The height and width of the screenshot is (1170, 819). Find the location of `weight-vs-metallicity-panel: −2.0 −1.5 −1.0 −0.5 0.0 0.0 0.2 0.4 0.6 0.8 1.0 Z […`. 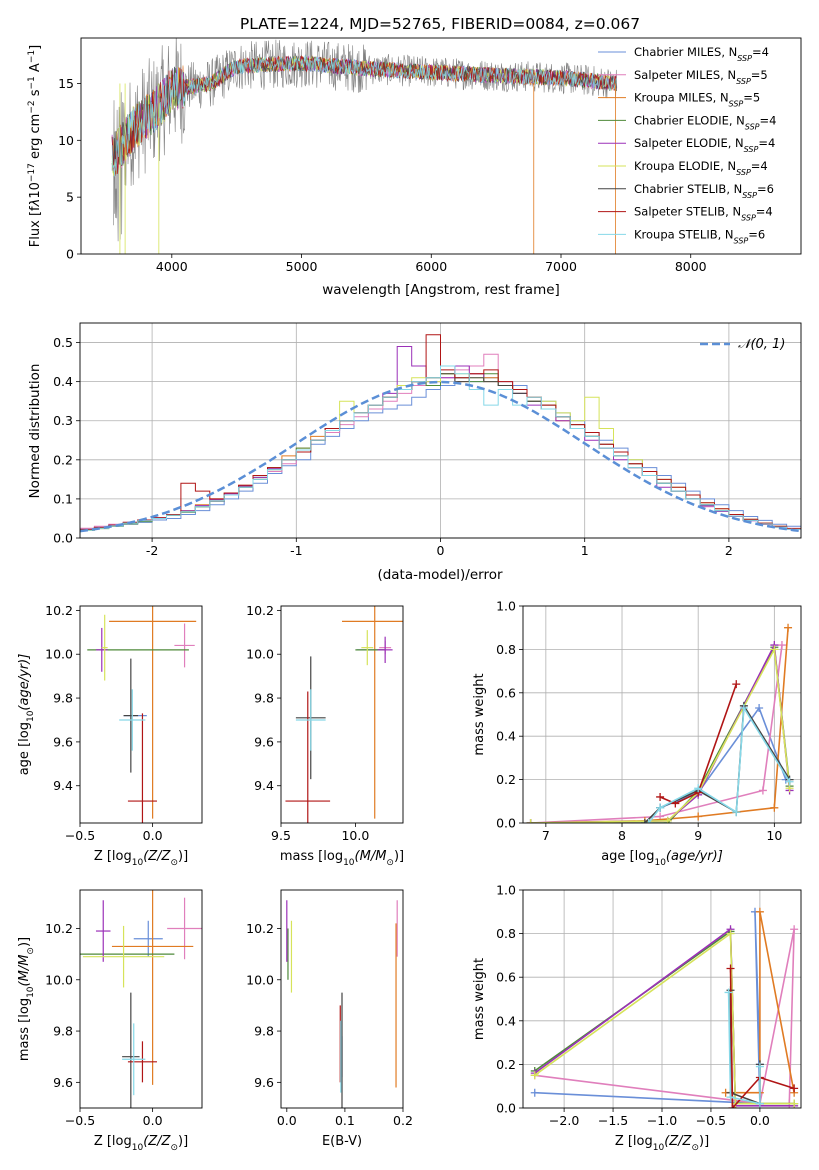

weight-vs-metallicity-panel: −2.0 −1.5 −1.0 −0.5 0.0 0.0 0.2 0.4 0.6 0.8 1.0 Z [… is located at coordinates (637, 1018).